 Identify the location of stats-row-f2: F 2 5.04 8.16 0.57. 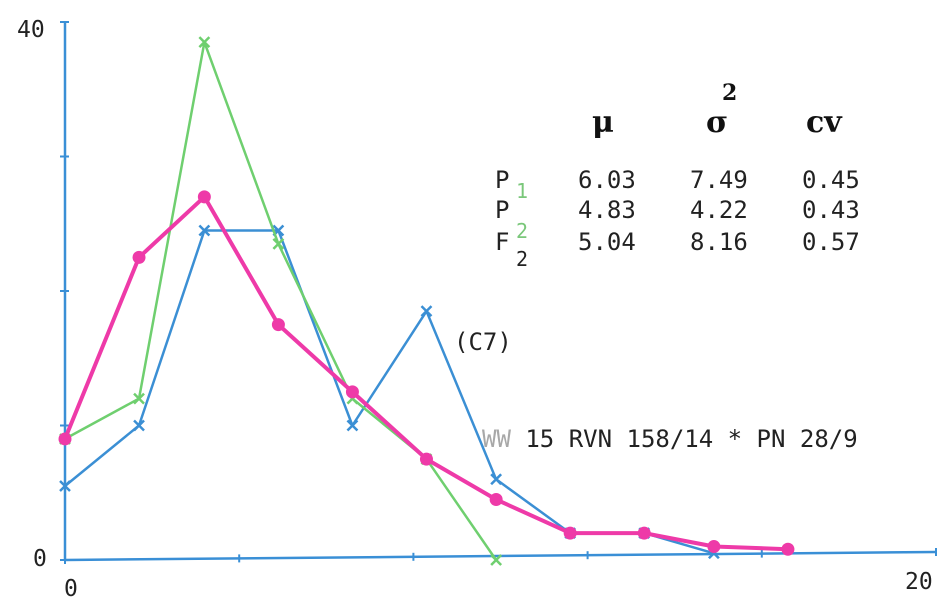
(677, 249).